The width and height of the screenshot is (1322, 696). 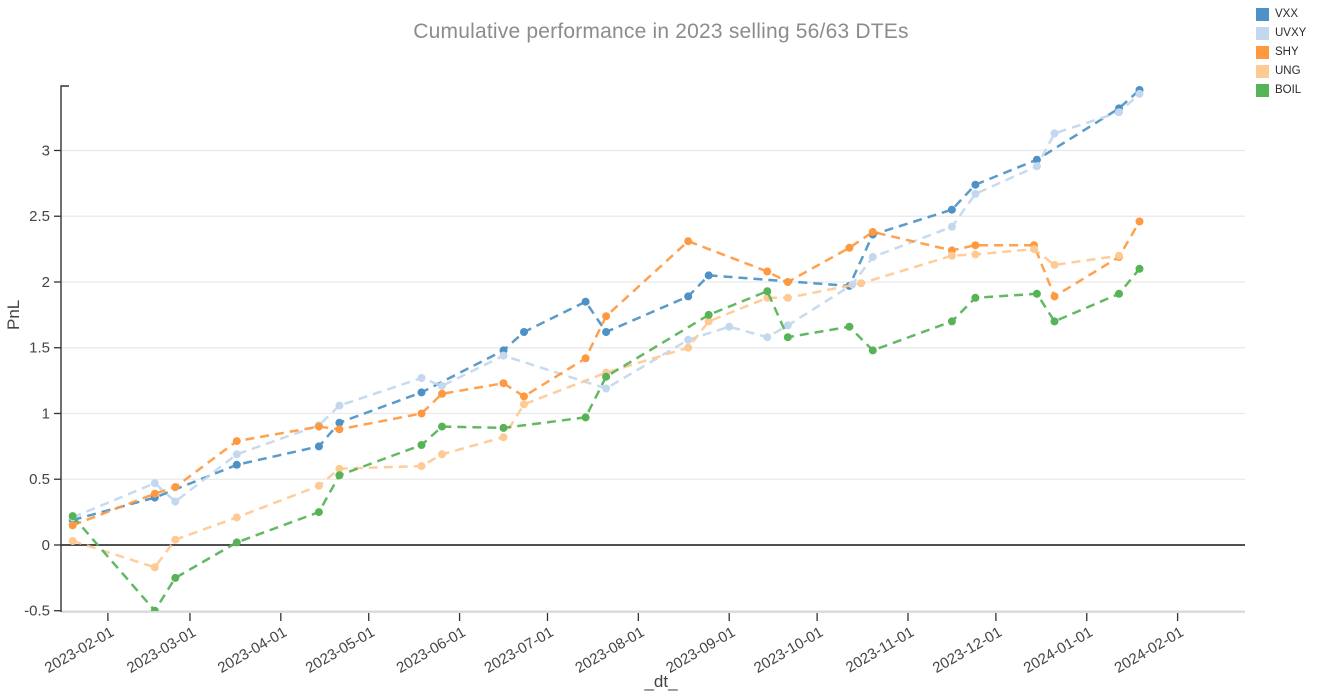 I want to click on legend-item-UVXY: UVXY, so click(x=1287, y=33).